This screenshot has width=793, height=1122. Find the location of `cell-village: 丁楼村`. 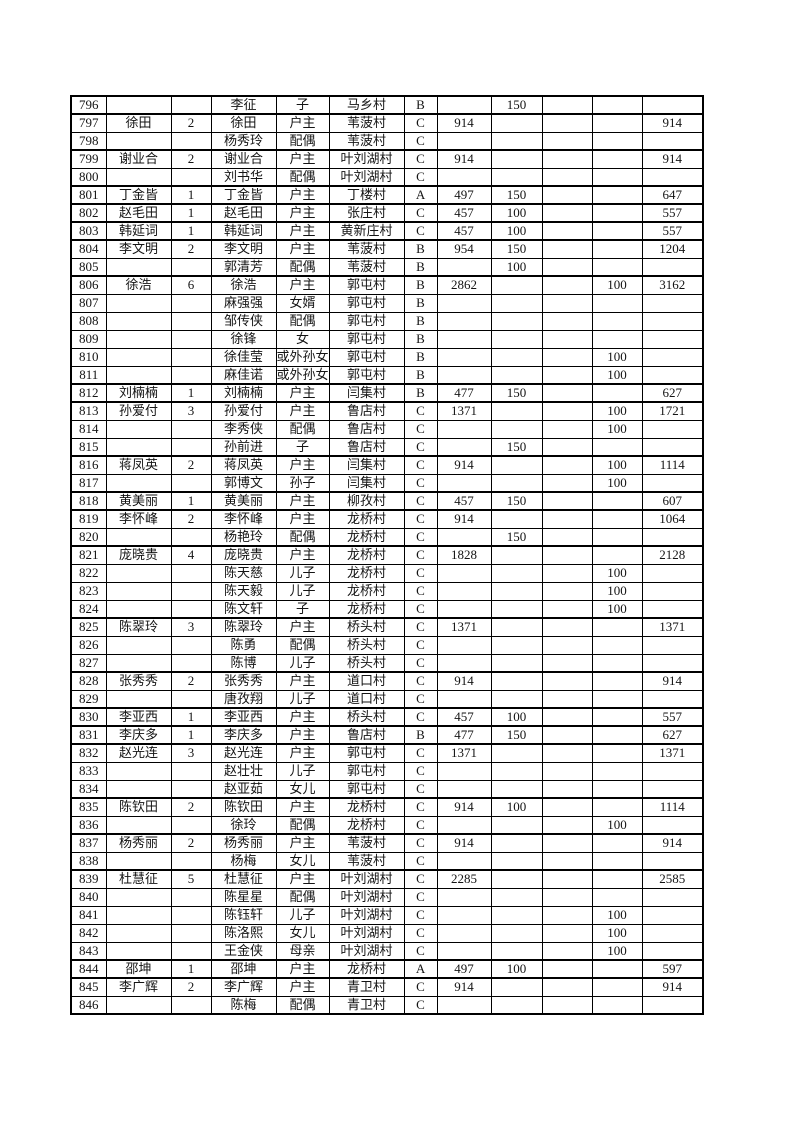

cell-village: 丁楼村 is located at coordinates (366, 195).